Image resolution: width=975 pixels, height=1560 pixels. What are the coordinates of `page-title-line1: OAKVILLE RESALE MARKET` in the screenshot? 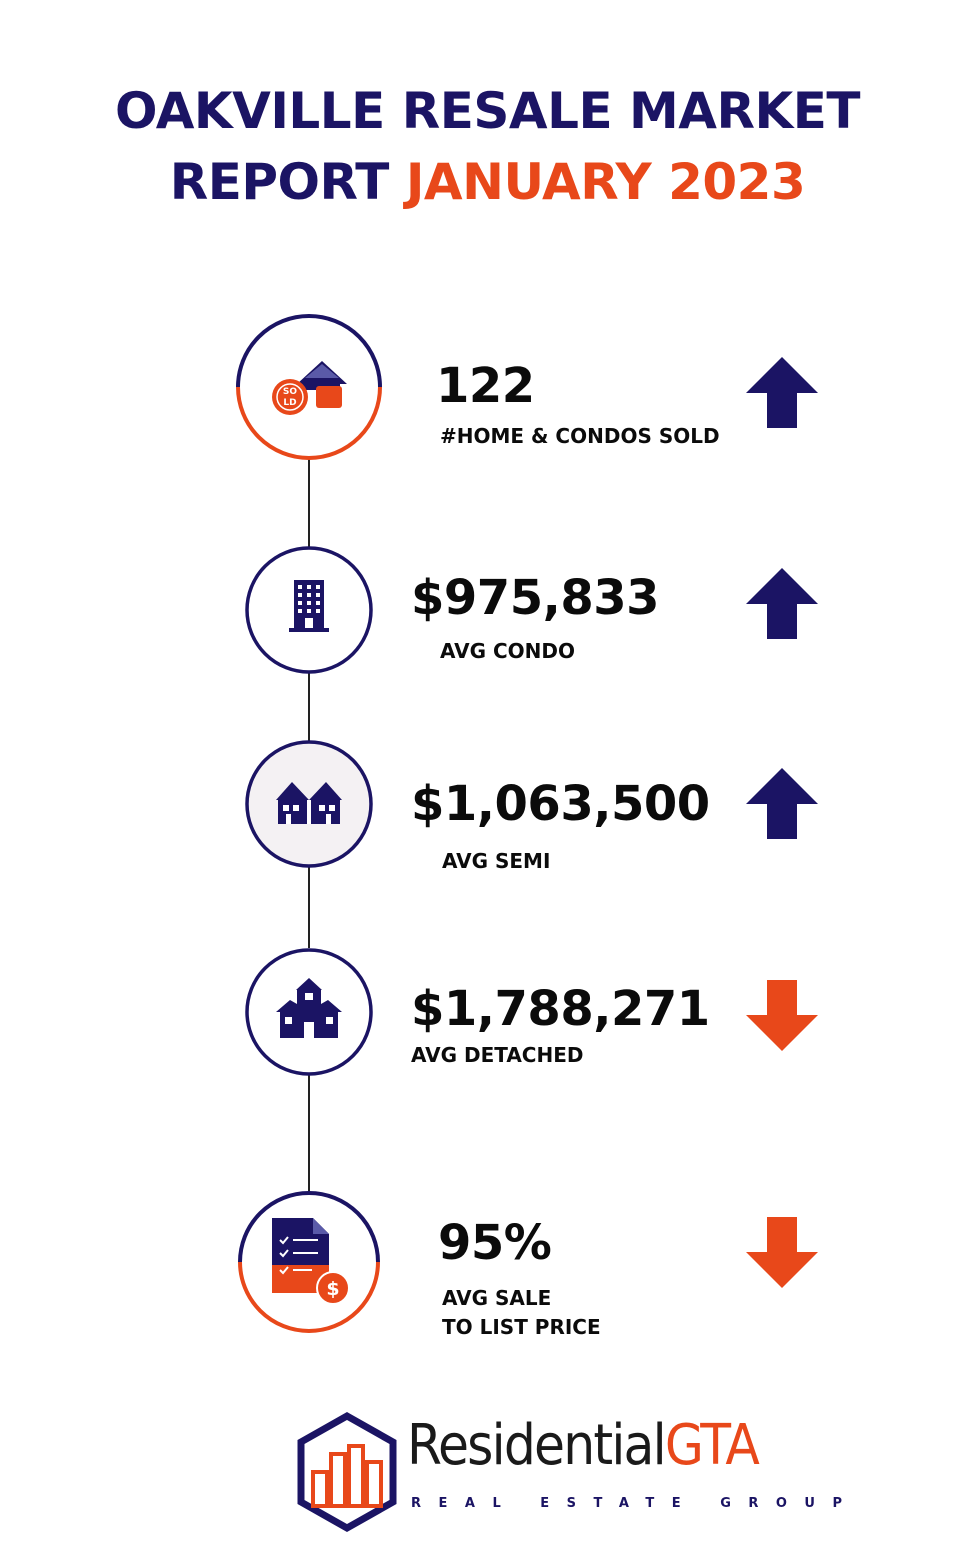 It's located at (487, 111).